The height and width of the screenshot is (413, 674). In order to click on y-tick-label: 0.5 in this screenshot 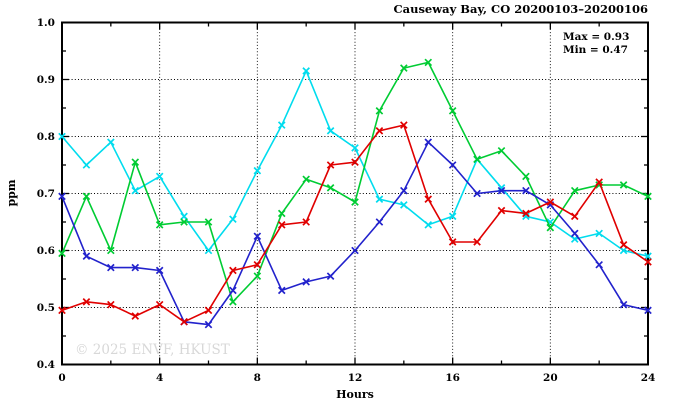, I will do `click(46, 308)`.